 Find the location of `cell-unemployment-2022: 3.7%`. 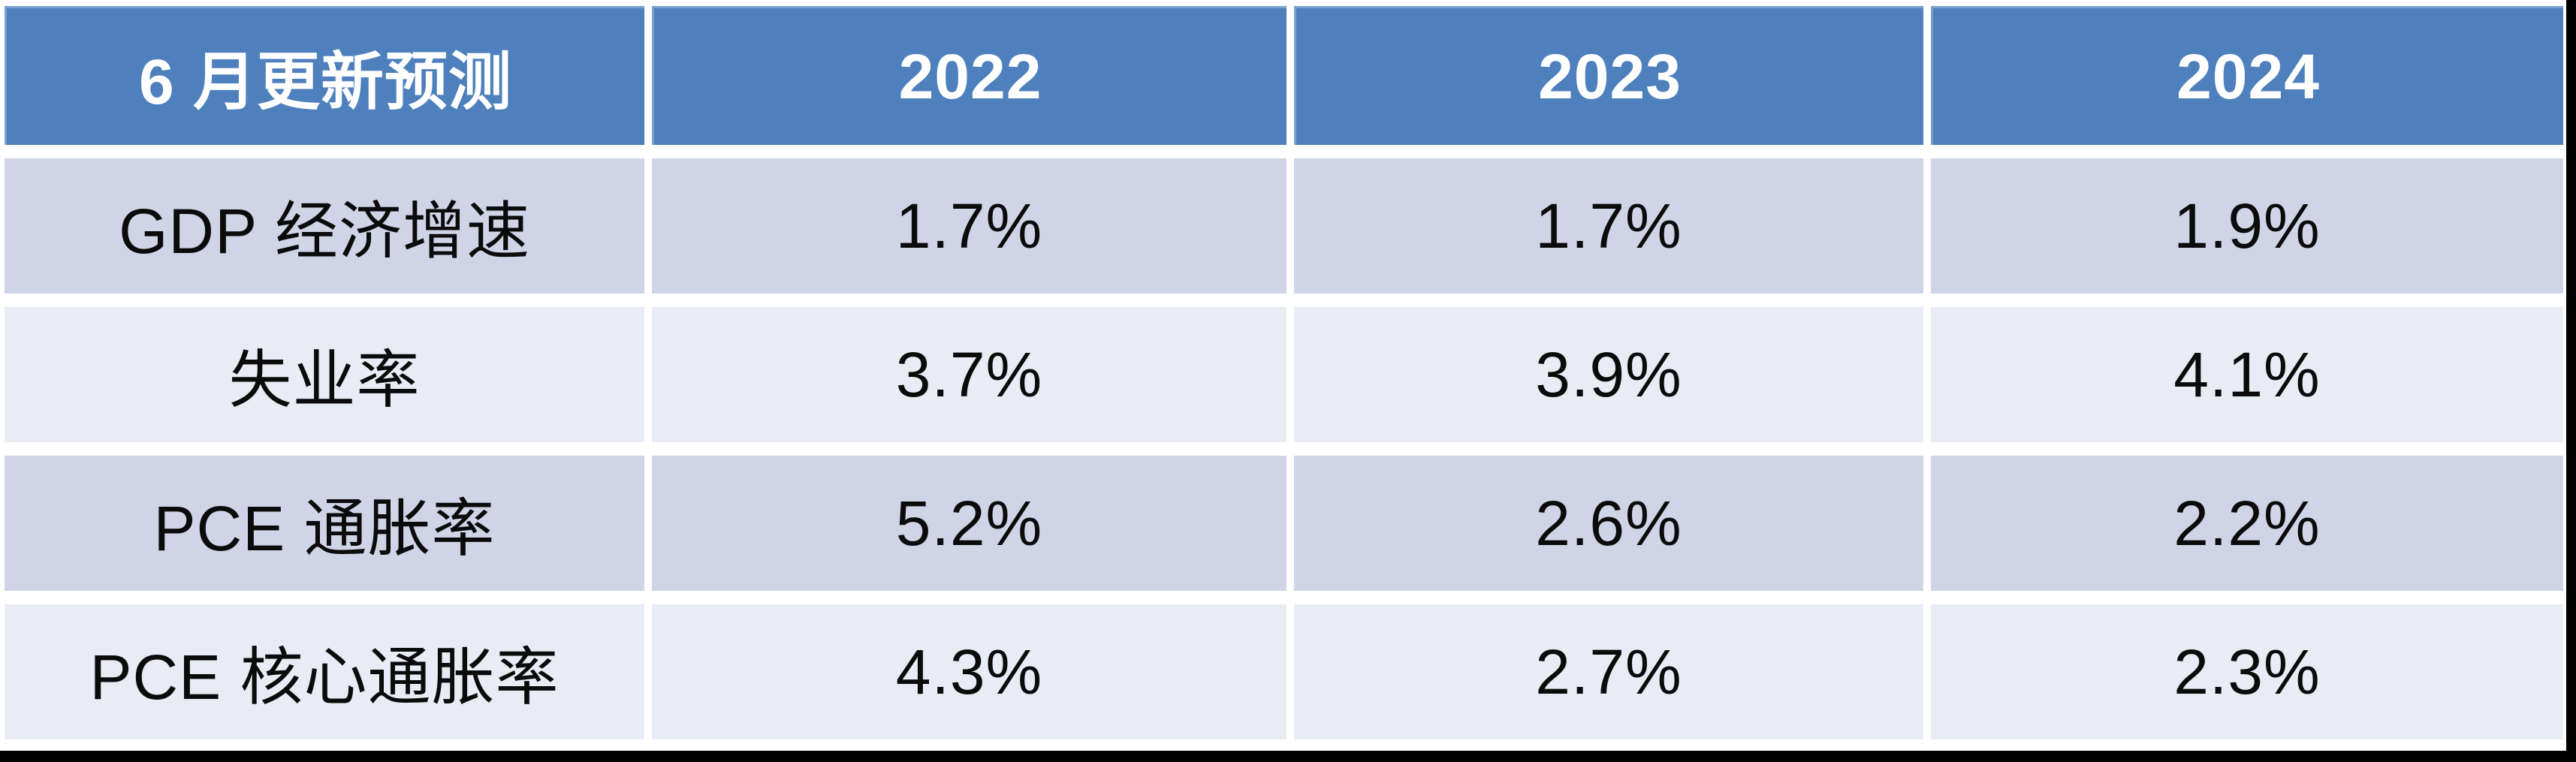

cell-unemployment-2022: 3.7% is located at coordinates (969, 374).